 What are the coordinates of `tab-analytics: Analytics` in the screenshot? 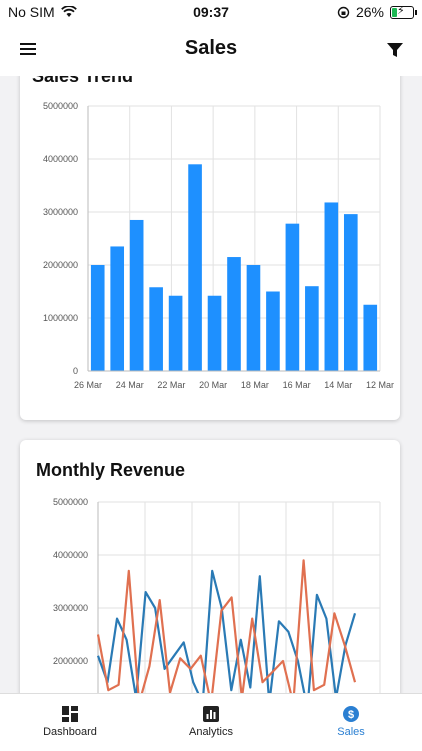 It's located at (211, 722).